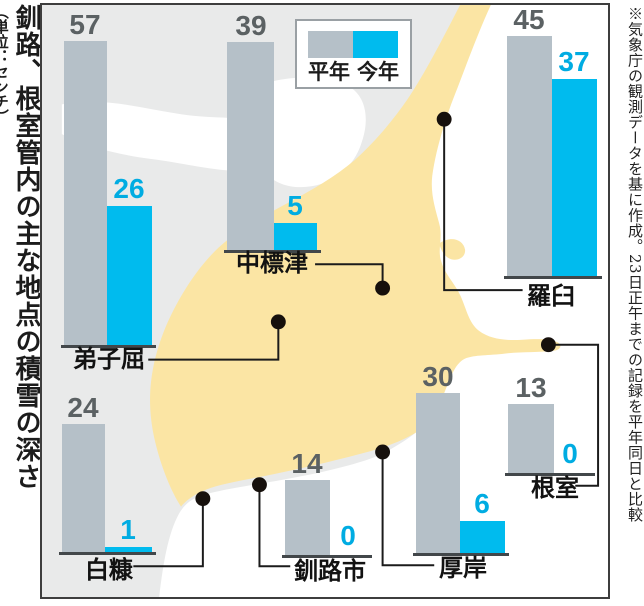 The width and height of the screenshot is (644, 606). I want to click on source-note: ※気象庁の観測データを基に作成。23日正午までの記録を平年同日と比較, so click(635, 264).